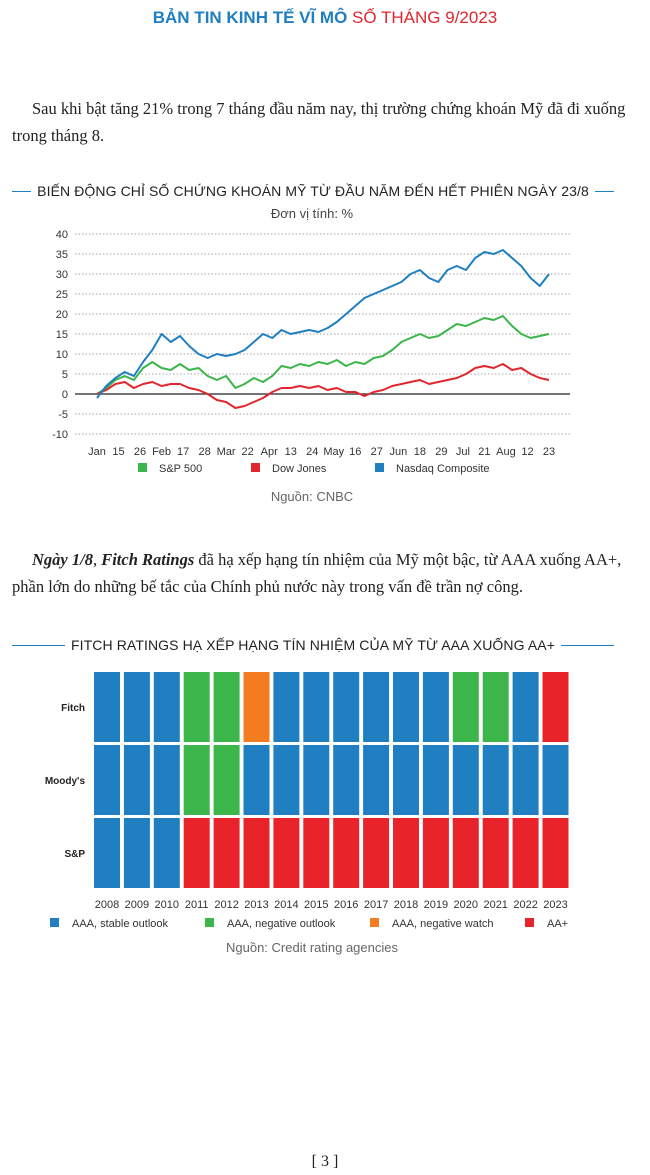  I want to click on year-label: 2009, so click(137, 905).